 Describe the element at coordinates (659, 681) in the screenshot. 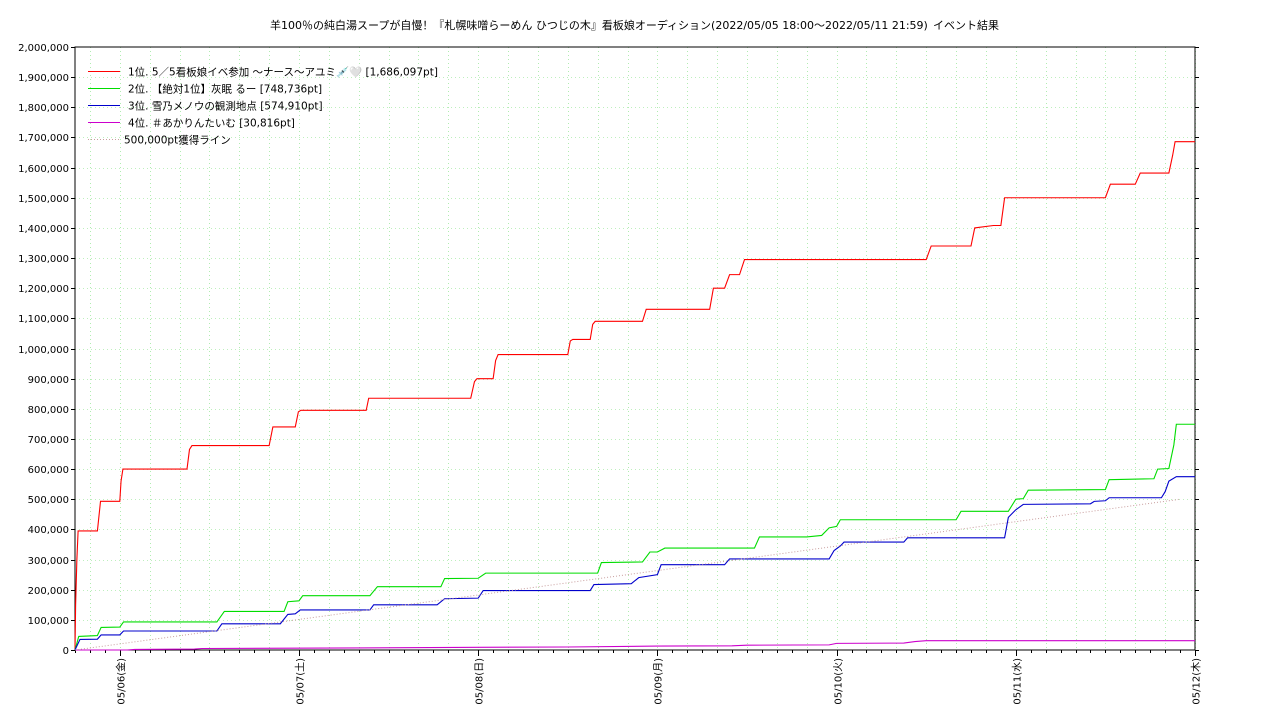

I see `x-tick-label: 05/09(月)` at that location.